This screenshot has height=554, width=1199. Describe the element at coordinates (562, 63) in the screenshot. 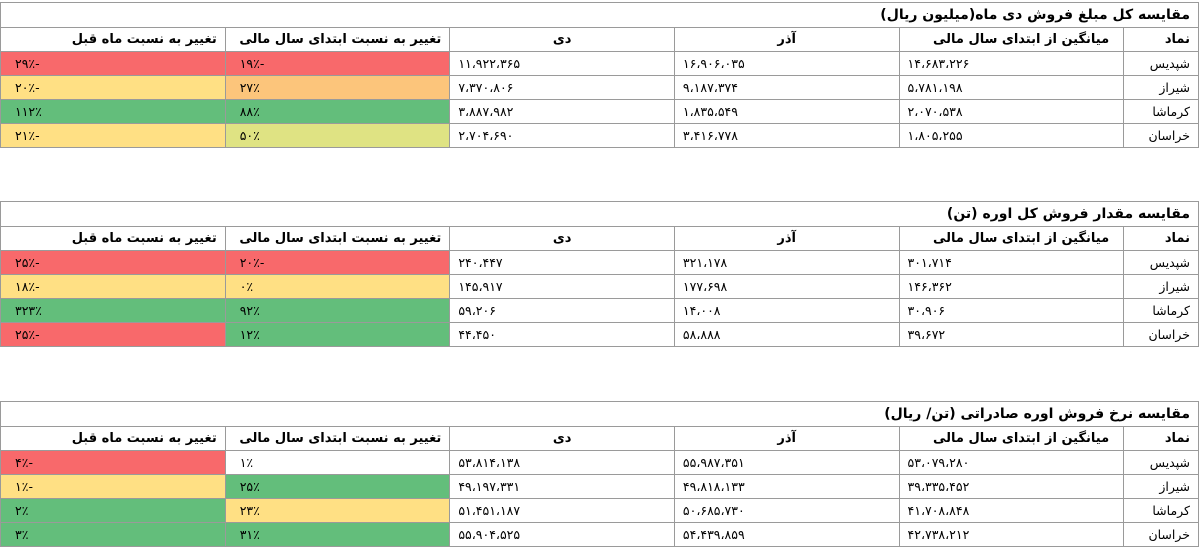

I see `cell-dey: ۱۱،۹۲۲،۳۶۵` at that location.